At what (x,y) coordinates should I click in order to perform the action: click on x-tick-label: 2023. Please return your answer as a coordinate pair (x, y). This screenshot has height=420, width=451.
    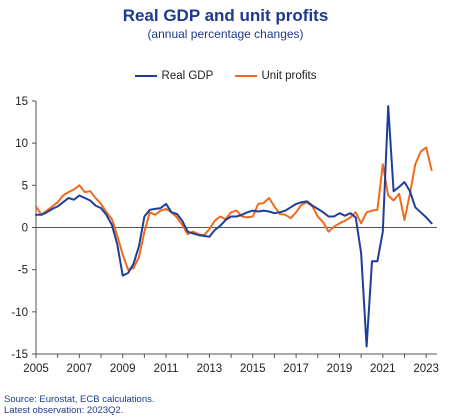
    Looking at the image, I should click on (426, 369).